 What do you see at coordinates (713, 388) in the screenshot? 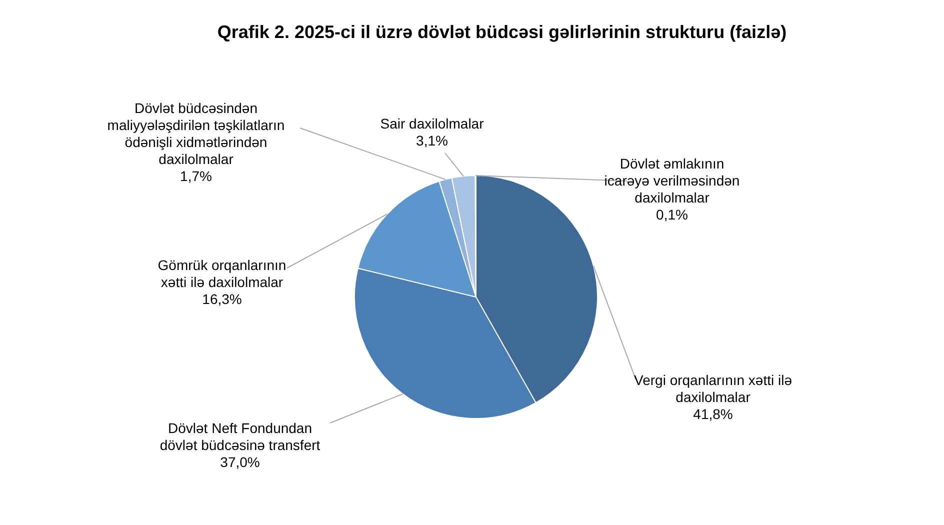
I see `slice-label: Vergi orqanlarının xətti ilə daxilolmalar` at bounding box center [713, 388].